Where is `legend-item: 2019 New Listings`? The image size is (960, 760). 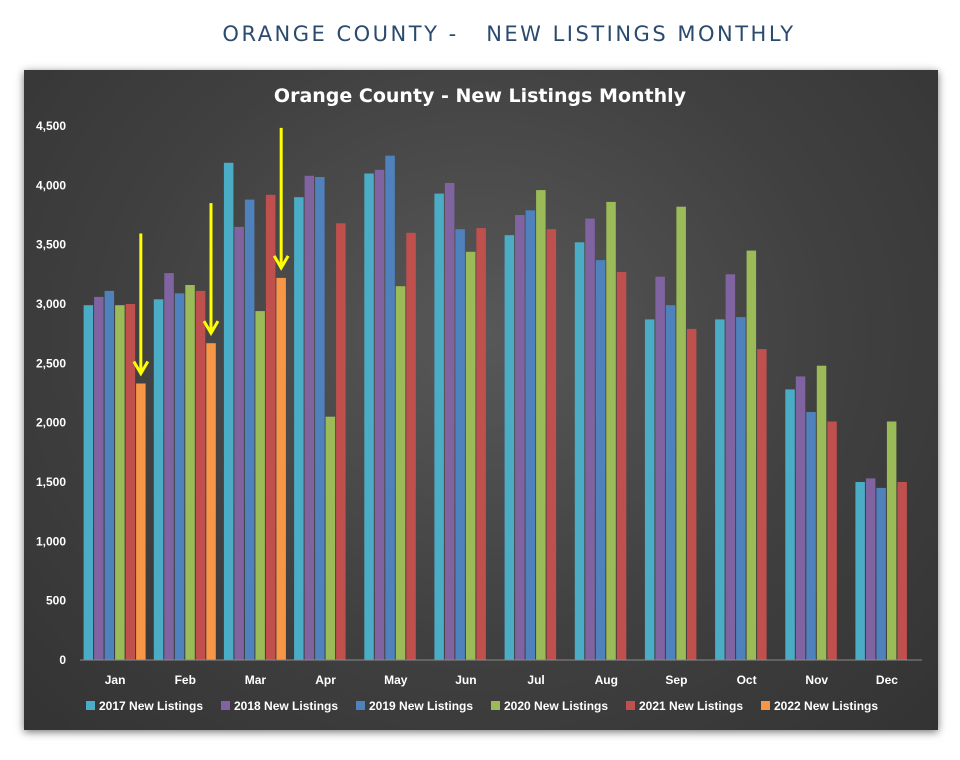
legend-item: 2019 New Listings is located at coordinates (414, 706).